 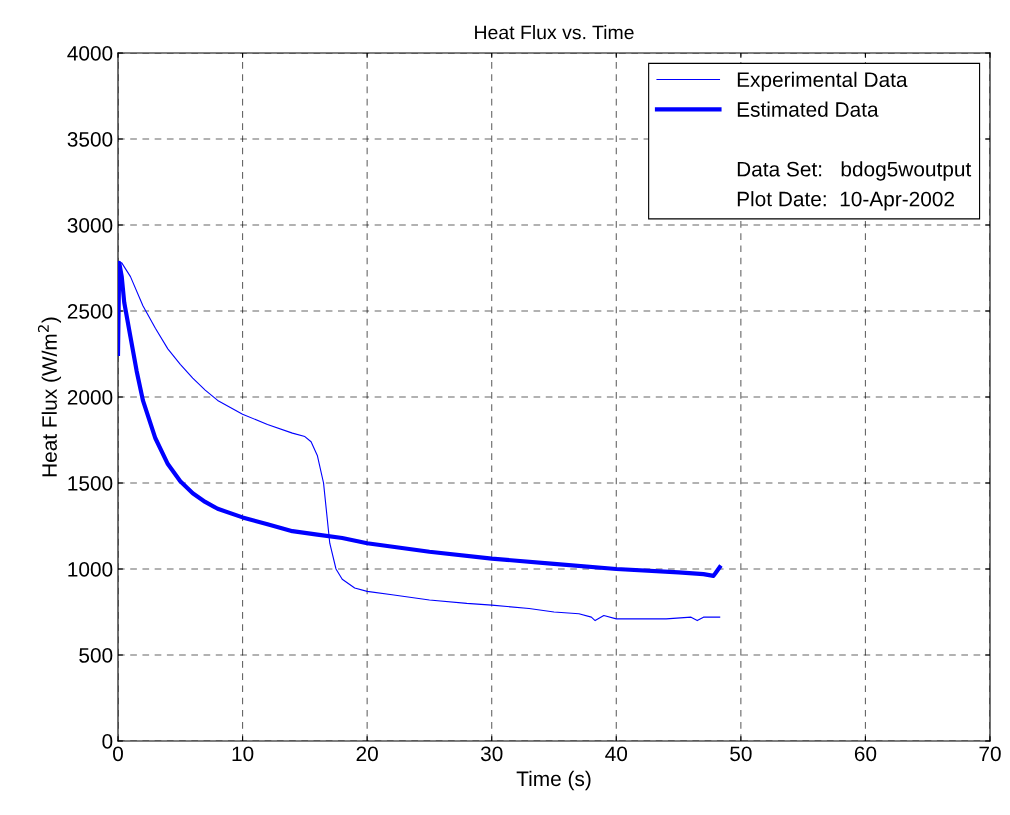 I want to click on y-tick-label: 4000, so click(x=90, y=53).